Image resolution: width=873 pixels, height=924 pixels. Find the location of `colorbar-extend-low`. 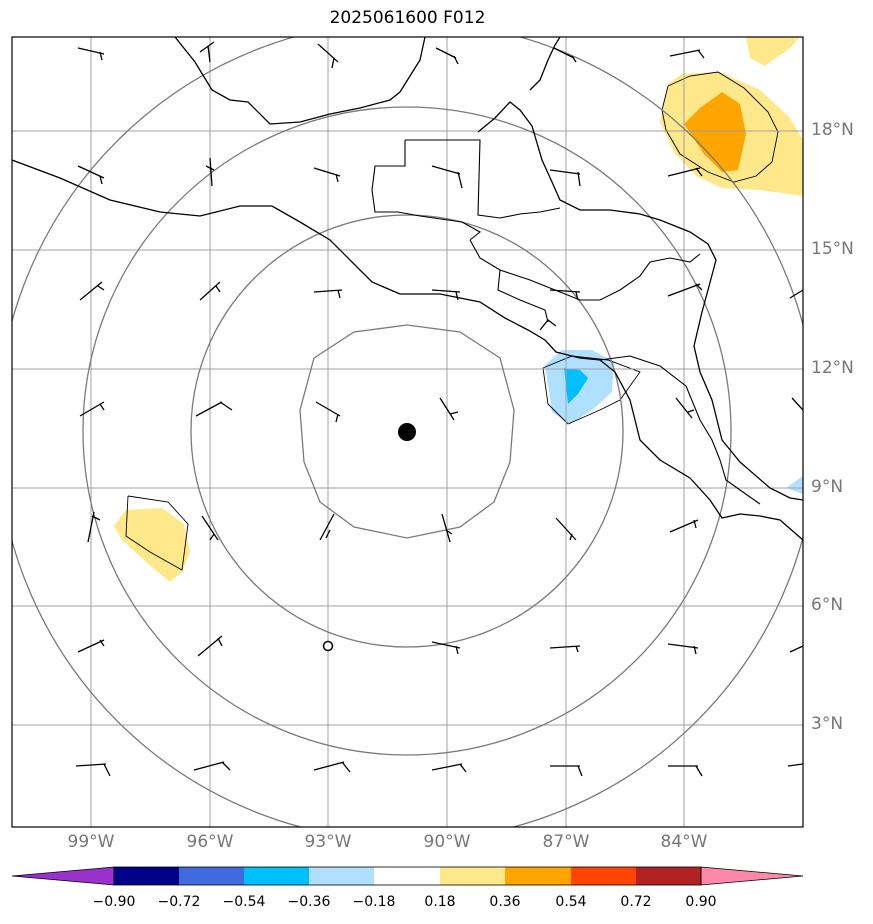

colorbar-extend-low is located at coordinates (63, 876).